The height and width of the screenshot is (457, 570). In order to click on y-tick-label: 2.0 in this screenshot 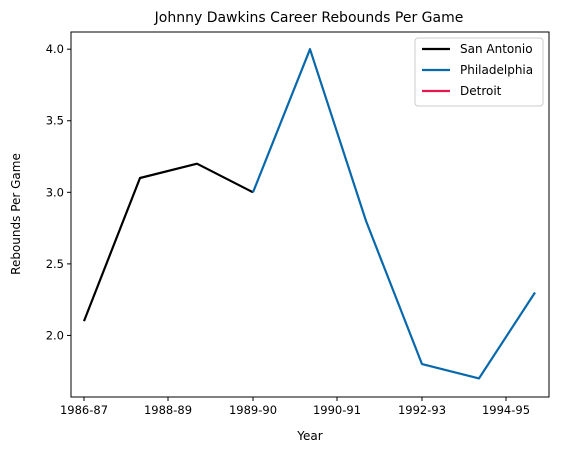, I will do `click(55, 335)`.